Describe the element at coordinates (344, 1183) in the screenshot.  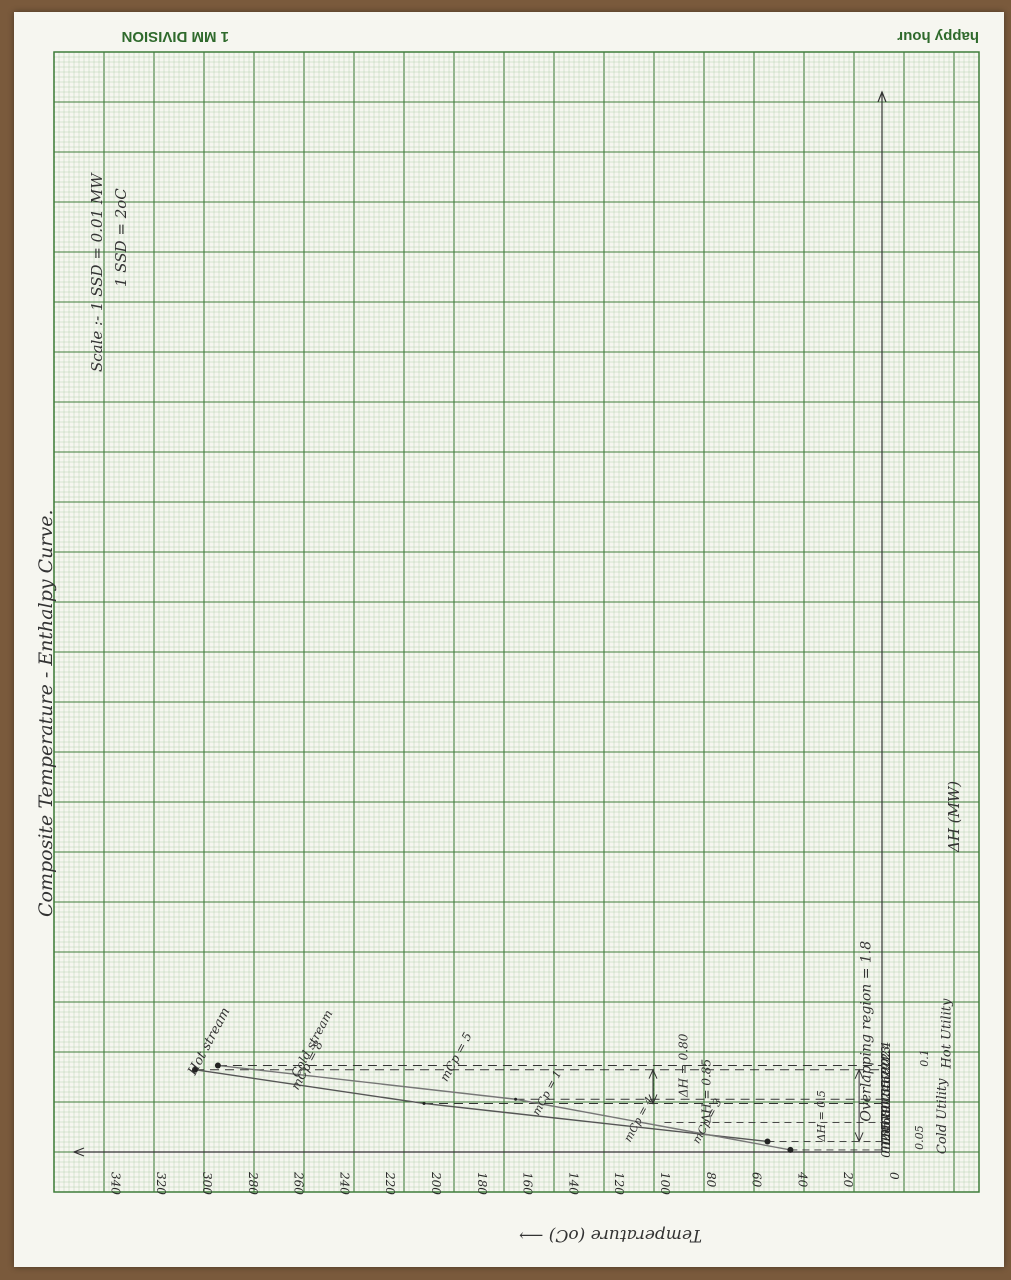
I see `y-tick-label: 240` at that location.